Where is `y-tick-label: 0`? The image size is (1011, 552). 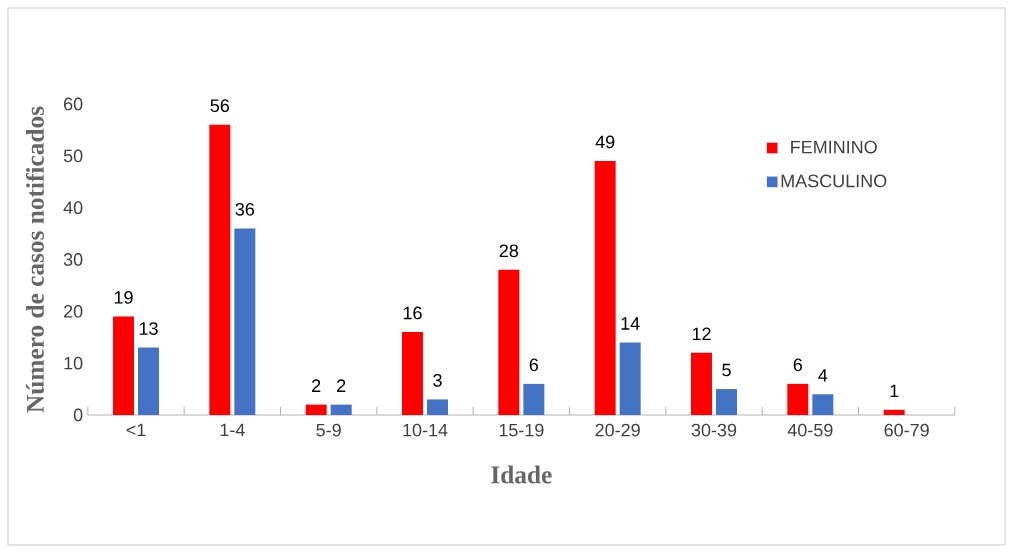
y-tick-label: 0 is located at coordinates (78, 415).